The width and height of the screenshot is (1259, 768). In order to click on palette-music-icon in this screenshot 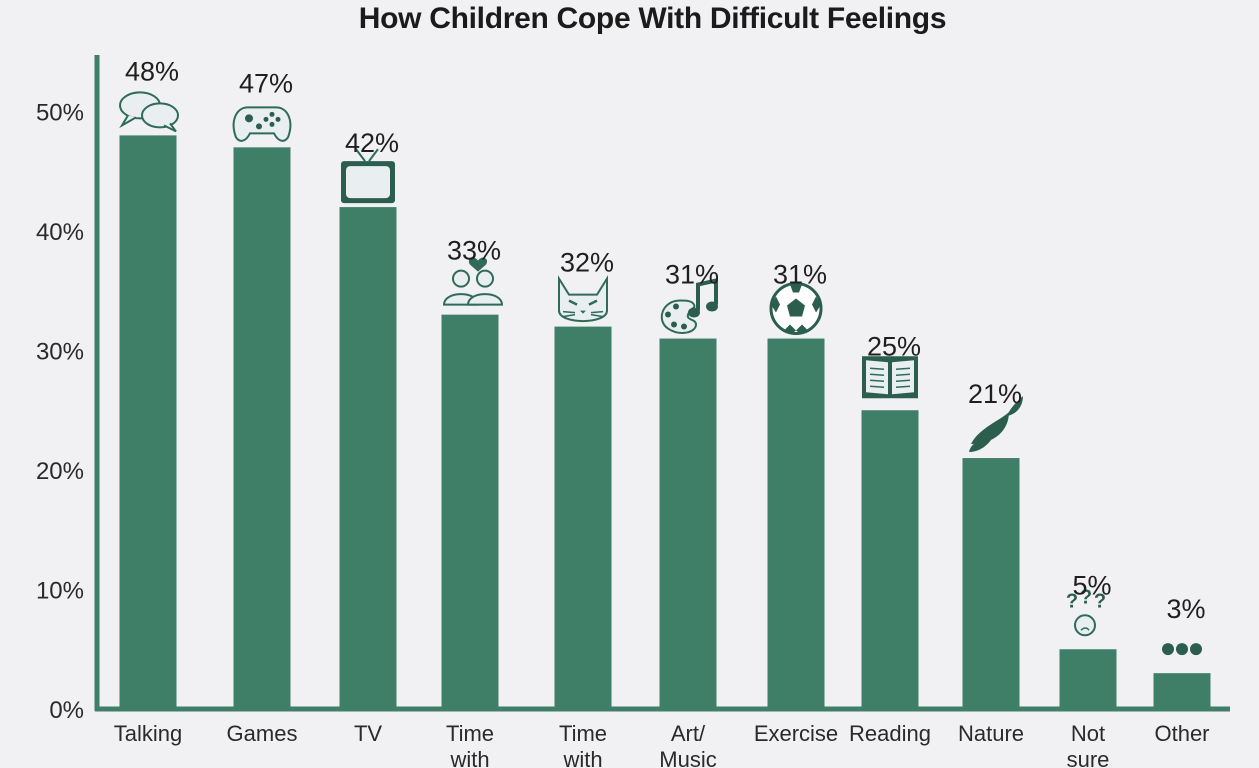, I will do `click(689, 306)`.